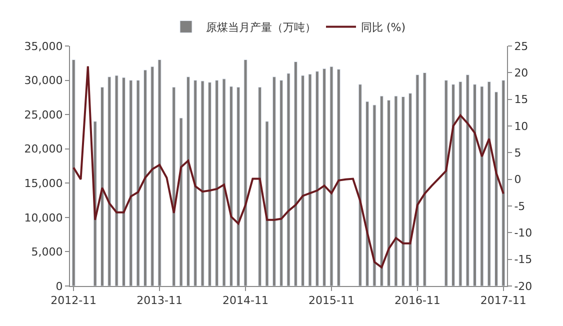 This screenshot has height=326, width=563. What do you see at coordinates (43, 81) in the screenshot?
I see `y-tick-label: 30,000` at bounding box center [43, 81].